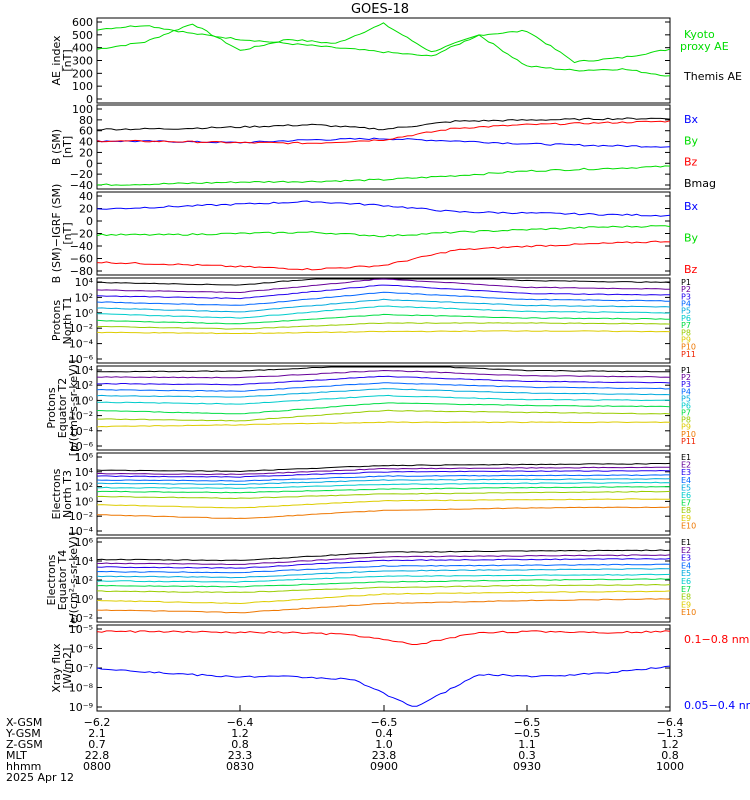  Describe the element at coordinates (56, 668) in the screenshot. I see `y-axis-label: Xray flux` at that location.